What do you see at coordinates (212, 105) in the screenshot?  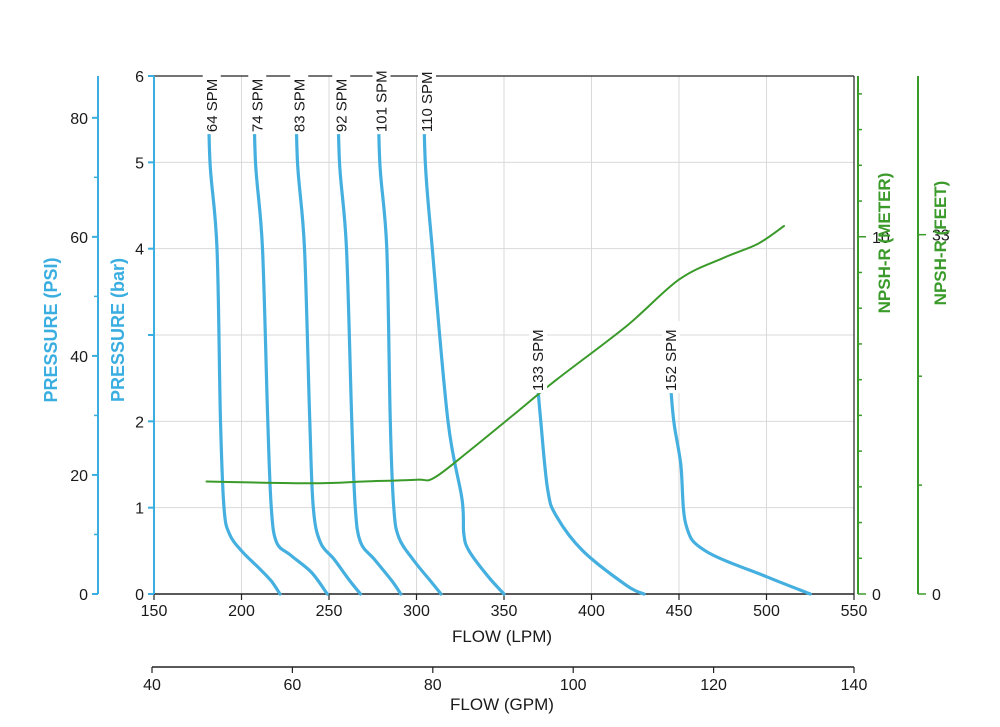 I see `series-label-64-spm: 64 SPM` at bounding box center [212, 105].